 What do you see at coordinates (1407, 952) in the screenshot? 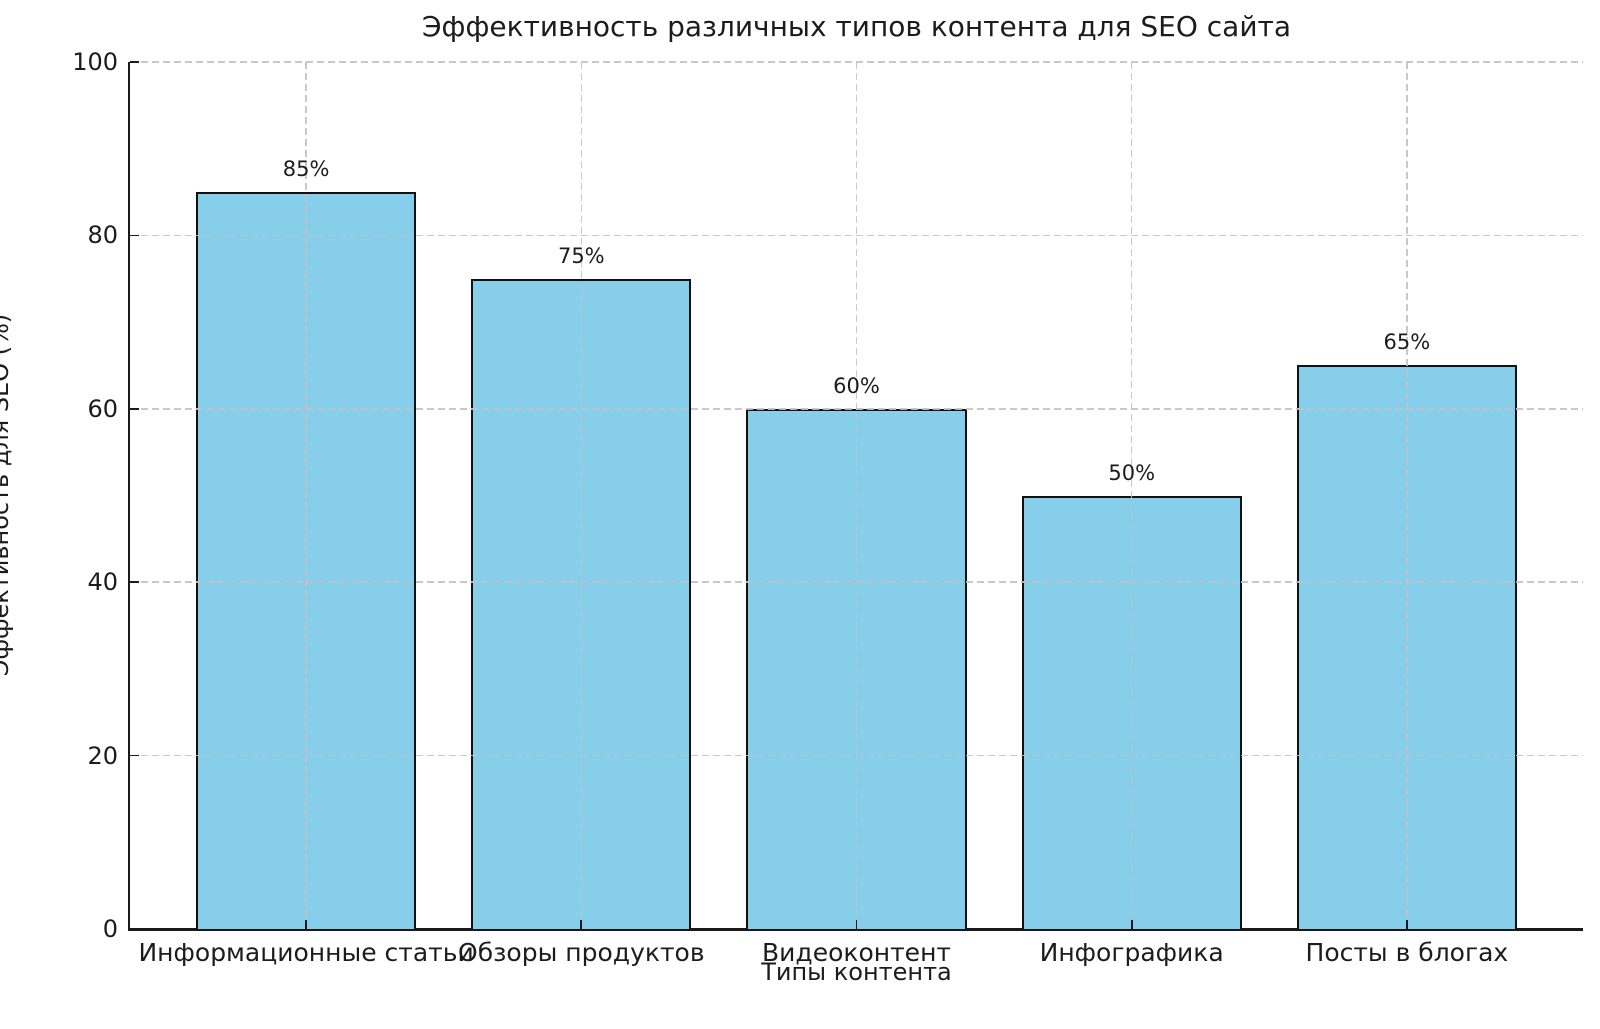
I see `x-tick-label: Посты в блогах` at bounding box center [1407, 952].